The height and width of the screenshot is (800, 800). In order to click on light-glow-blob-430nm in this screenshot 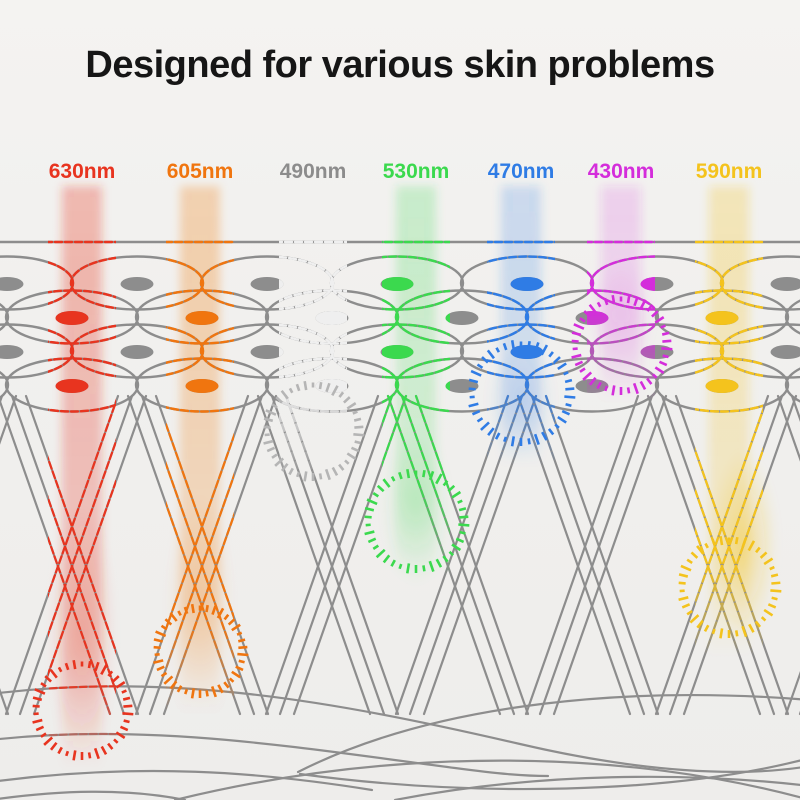, I will do `click(621, 315)`.